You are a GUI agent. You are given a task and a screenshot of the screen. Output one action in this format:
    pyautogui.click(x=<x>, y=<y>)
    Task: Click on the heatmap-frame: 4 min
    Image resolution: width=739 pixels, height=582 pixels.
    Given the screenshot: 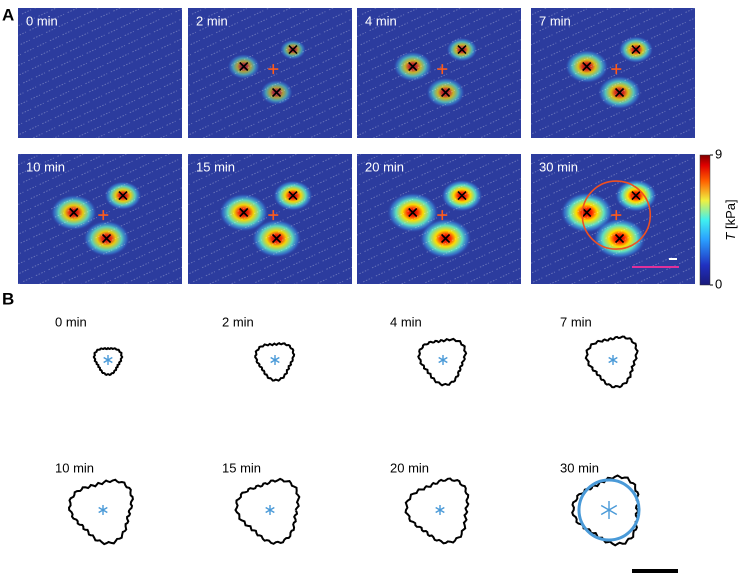 What is the action you would take?
    pyautogui.click(x=439, y=73)
    